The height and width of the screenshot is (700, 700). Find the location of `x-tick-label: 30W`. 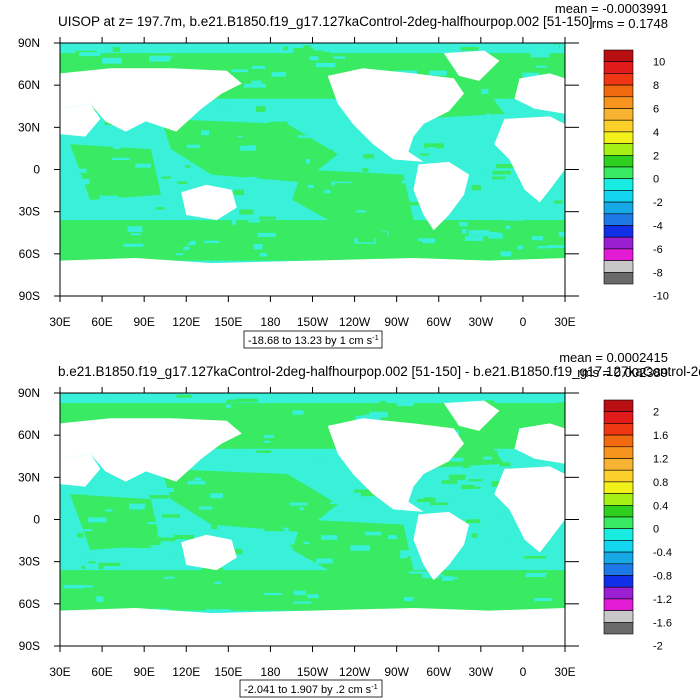

x-tick-label: 30W is located at coordinates (480, 672).